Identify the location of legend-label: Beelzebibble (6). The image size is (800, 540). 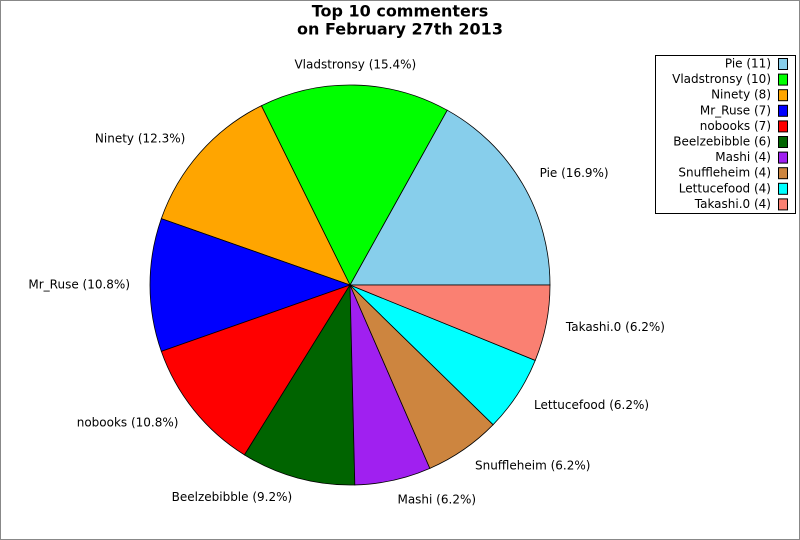
(722, 142).